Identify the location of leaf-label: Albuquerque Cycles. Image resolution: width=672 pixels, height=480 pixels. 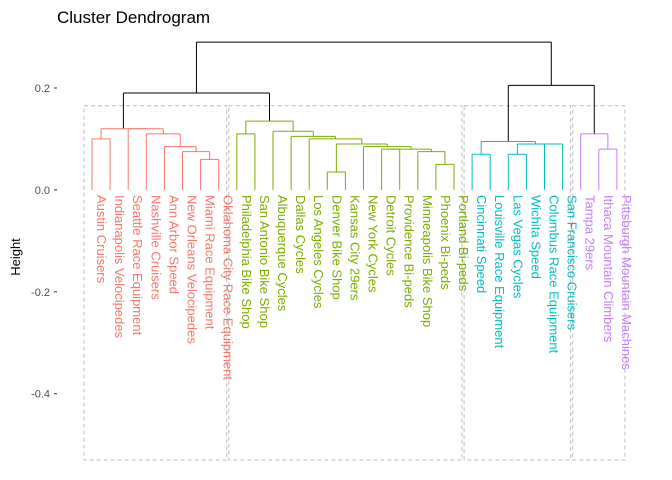
(282, 253).